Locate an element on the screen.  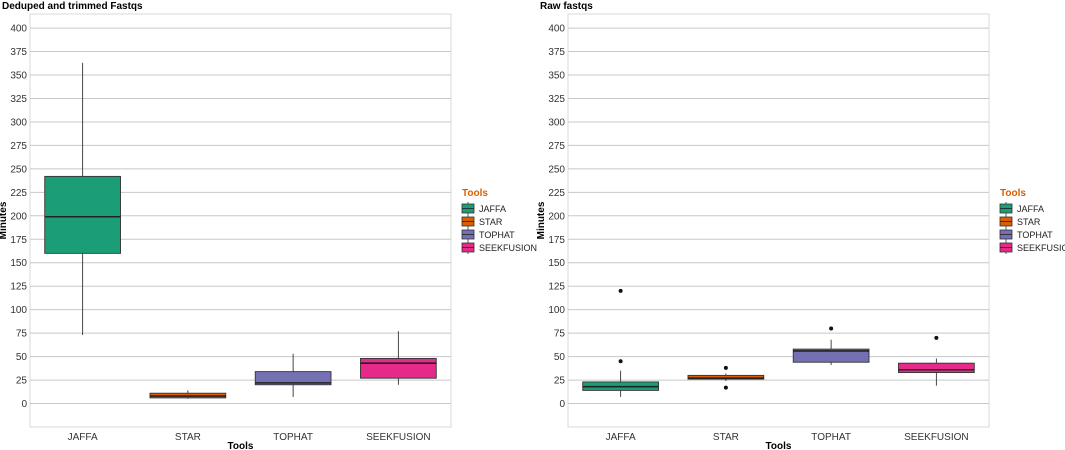
chart-title: Deduped and trimmed Fastqs is located at coordinates (72, 6).